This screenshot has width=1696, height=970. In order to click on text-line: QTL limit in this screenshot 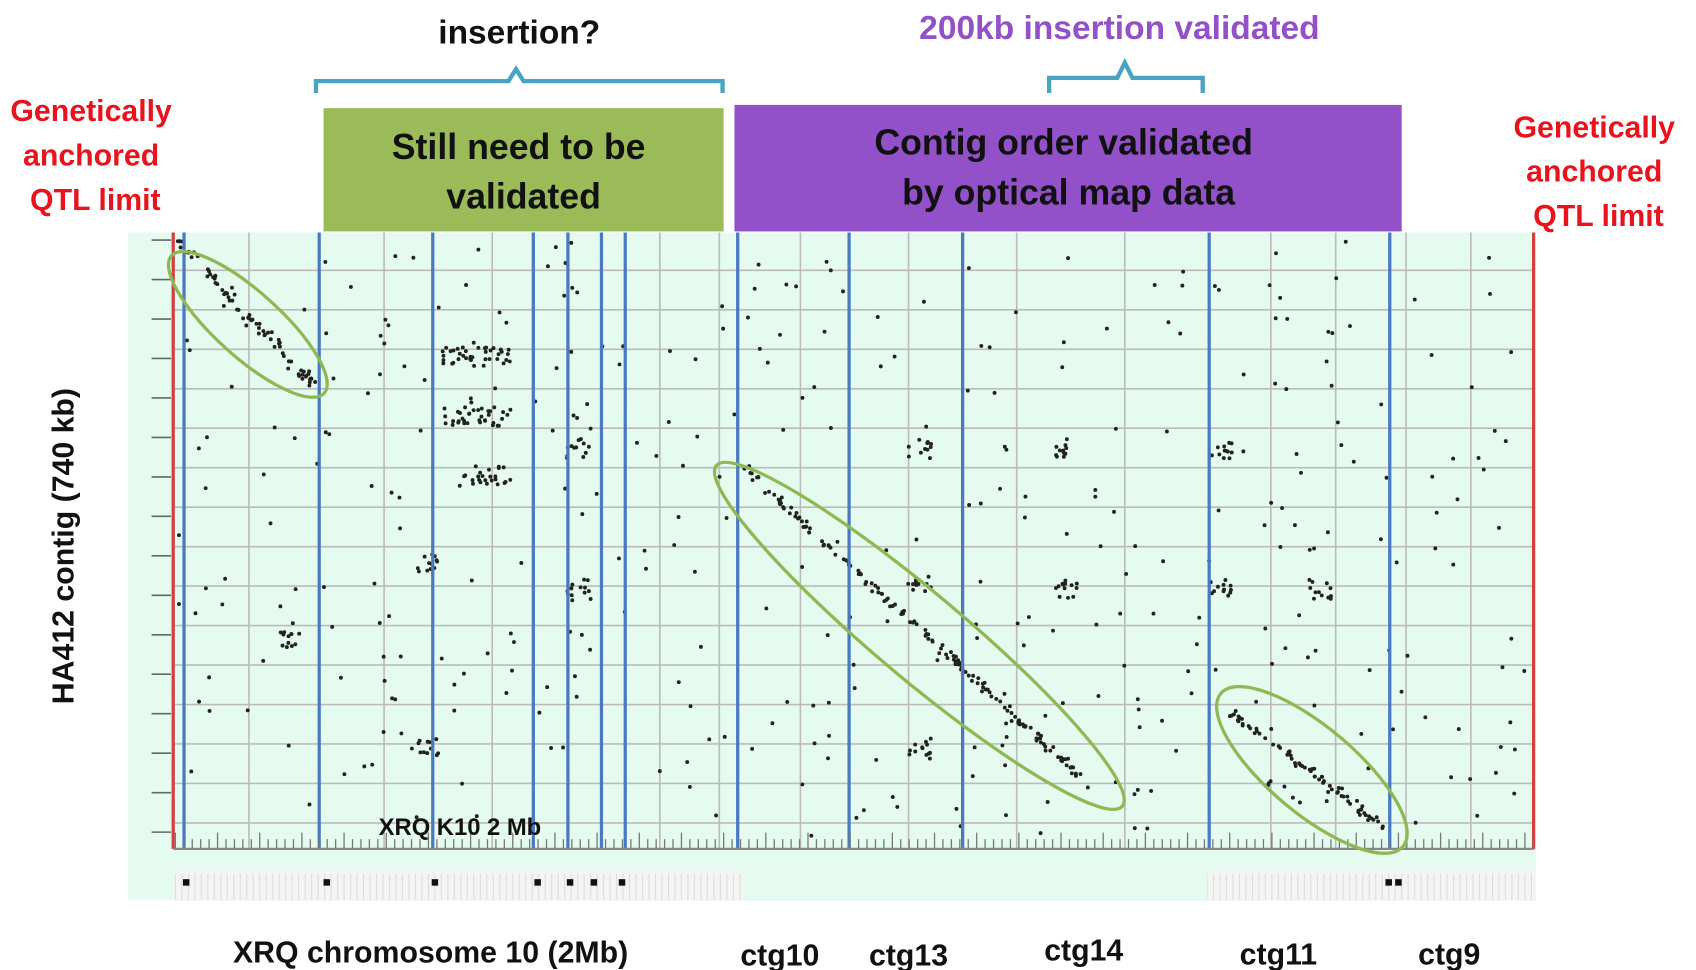, I will do `click(95, 200)`.